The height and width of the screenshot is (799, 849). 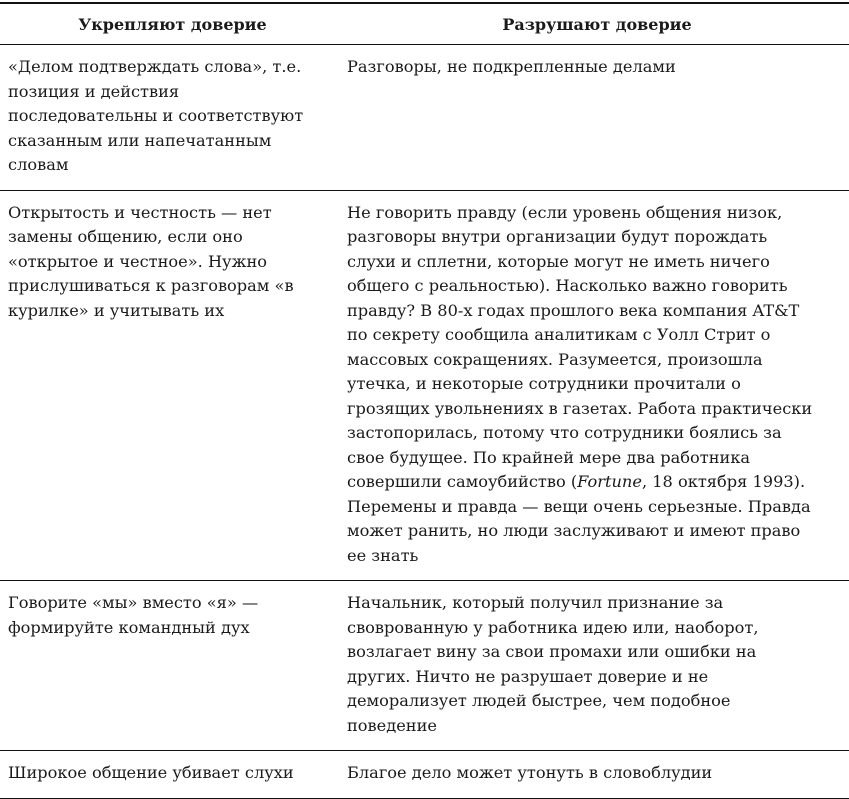 I want to click on text-segment: последовательны и соответствуют, so click(x=156, y=115).